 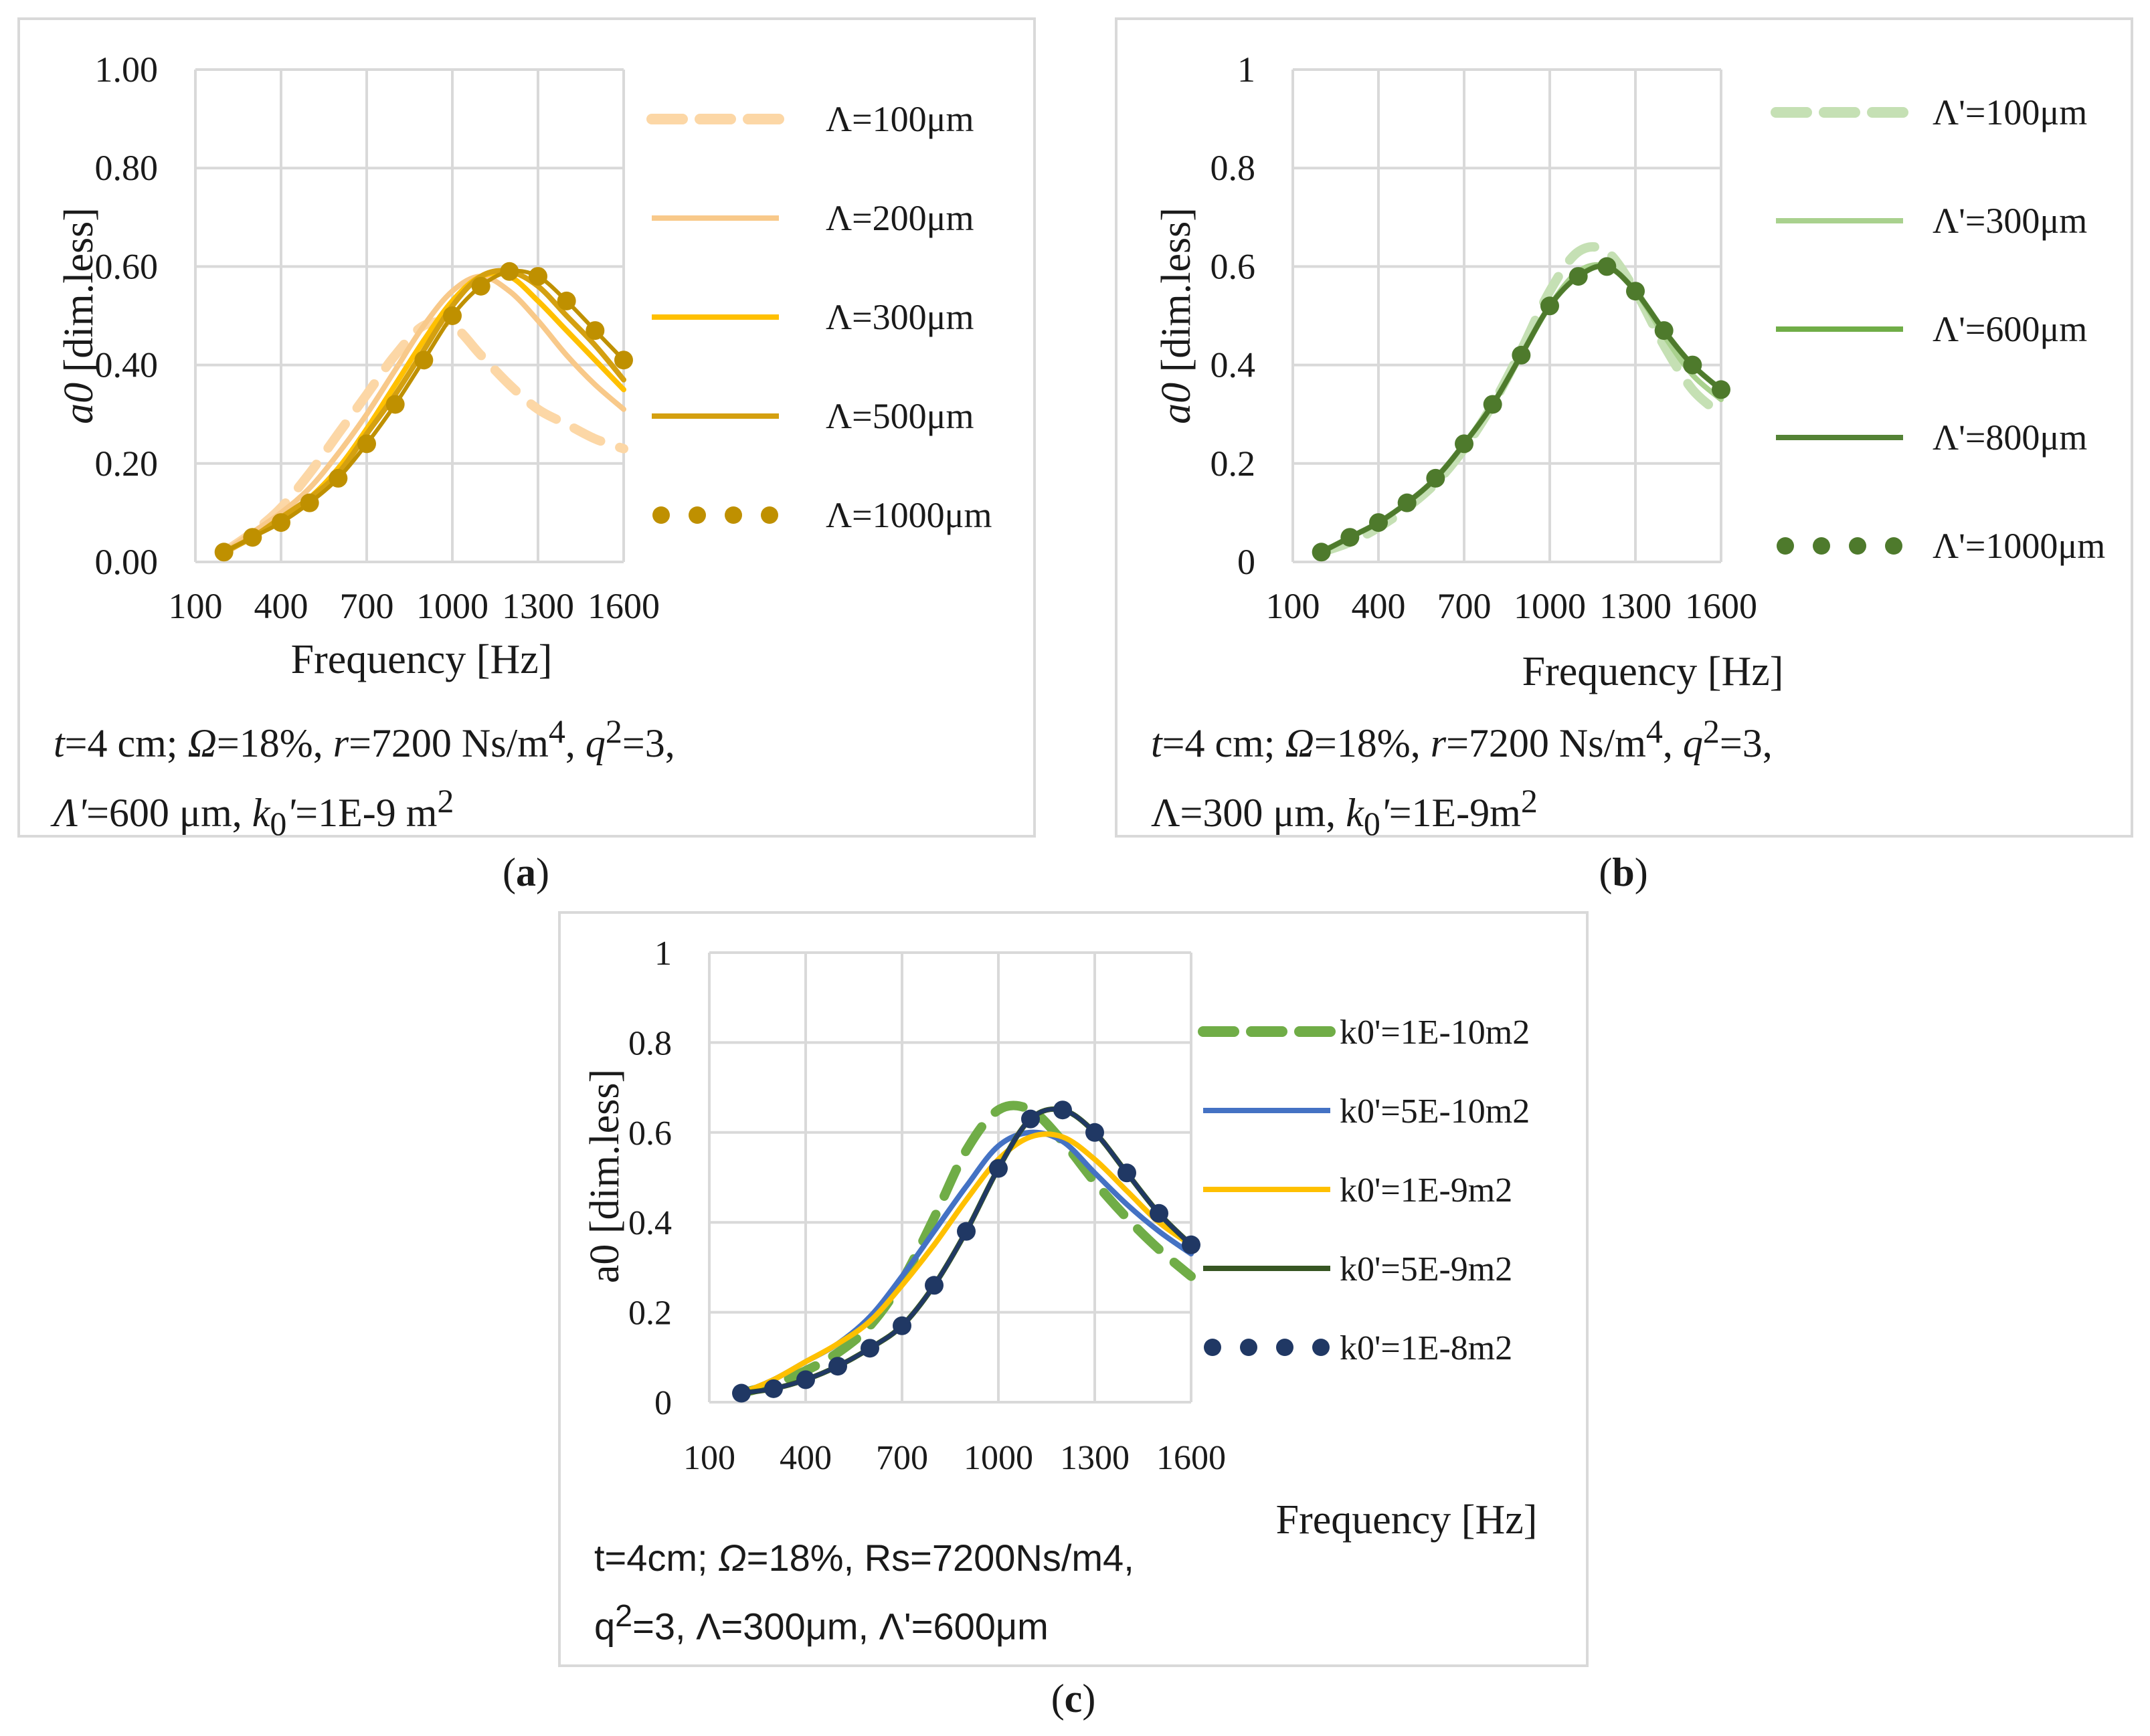 I want to click on gridlines, so click(x=1506, y=315).